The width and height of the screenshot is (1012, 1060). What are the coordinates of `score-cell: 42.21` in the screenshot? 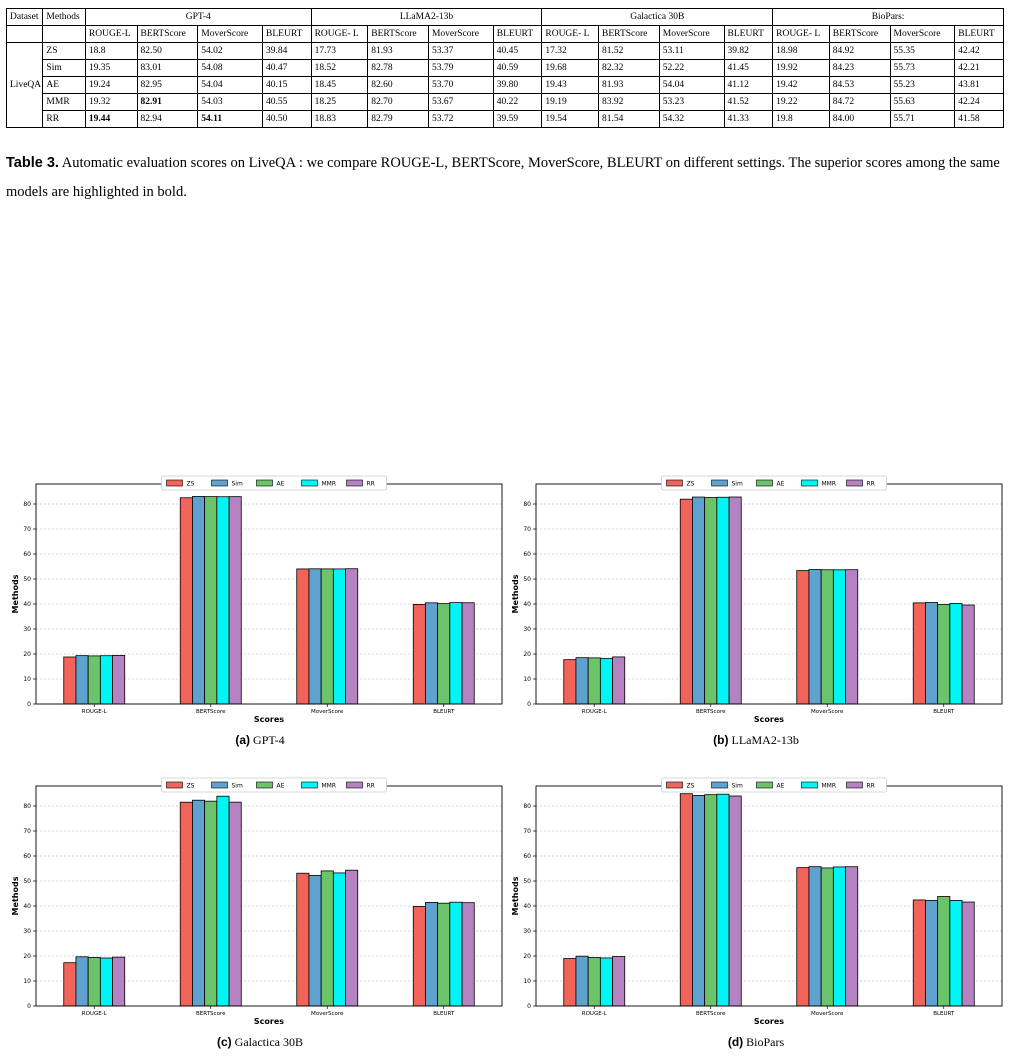 It's located at (979, 68).